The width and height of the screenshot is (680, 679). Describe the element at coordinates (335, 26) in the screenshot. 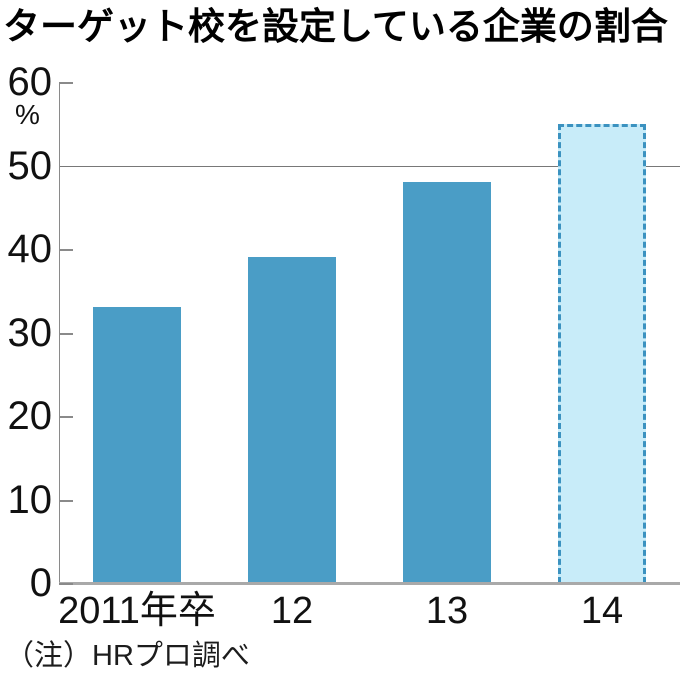

I see `chart-title: ターゲット校を設定している企業の割合` at that location.